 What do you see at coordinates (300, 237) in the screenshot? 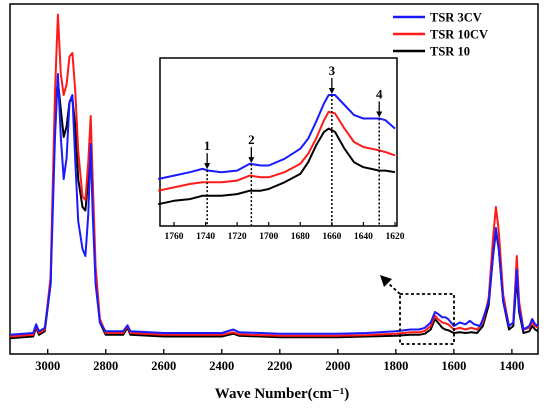
I see `inset-x-tick-label: 1680` at bounding box center [300, 237].